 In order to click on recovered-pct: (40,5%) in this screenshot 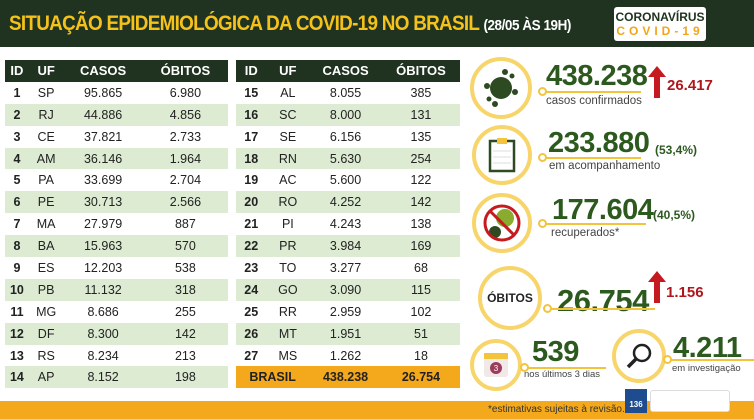, I will do `click(674, 215)`.